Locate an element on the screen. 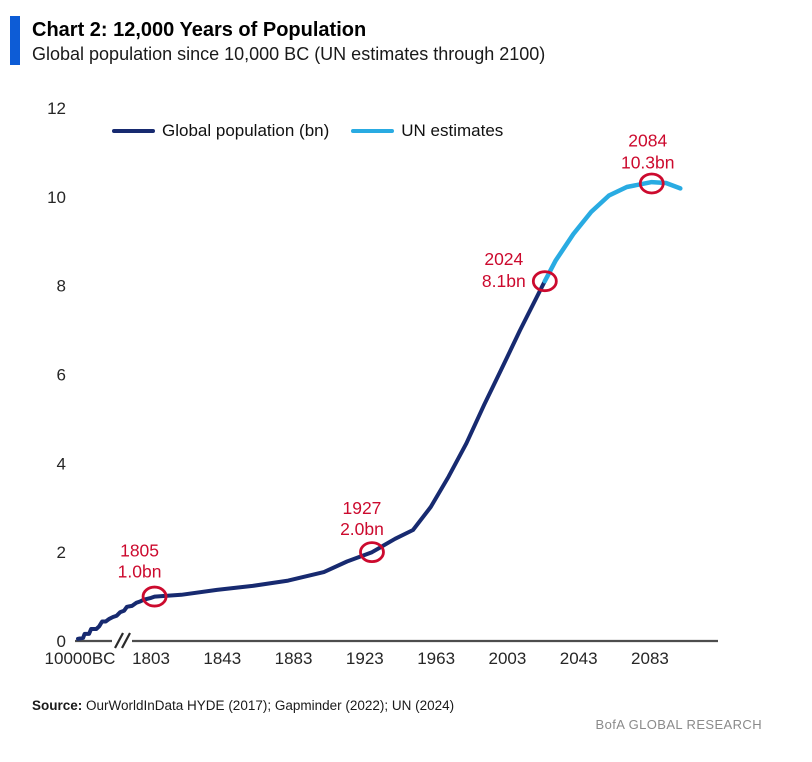 This screenshot has height=762, width=812. x-tick-label: 10000BC is located at coordinates (80, 658).